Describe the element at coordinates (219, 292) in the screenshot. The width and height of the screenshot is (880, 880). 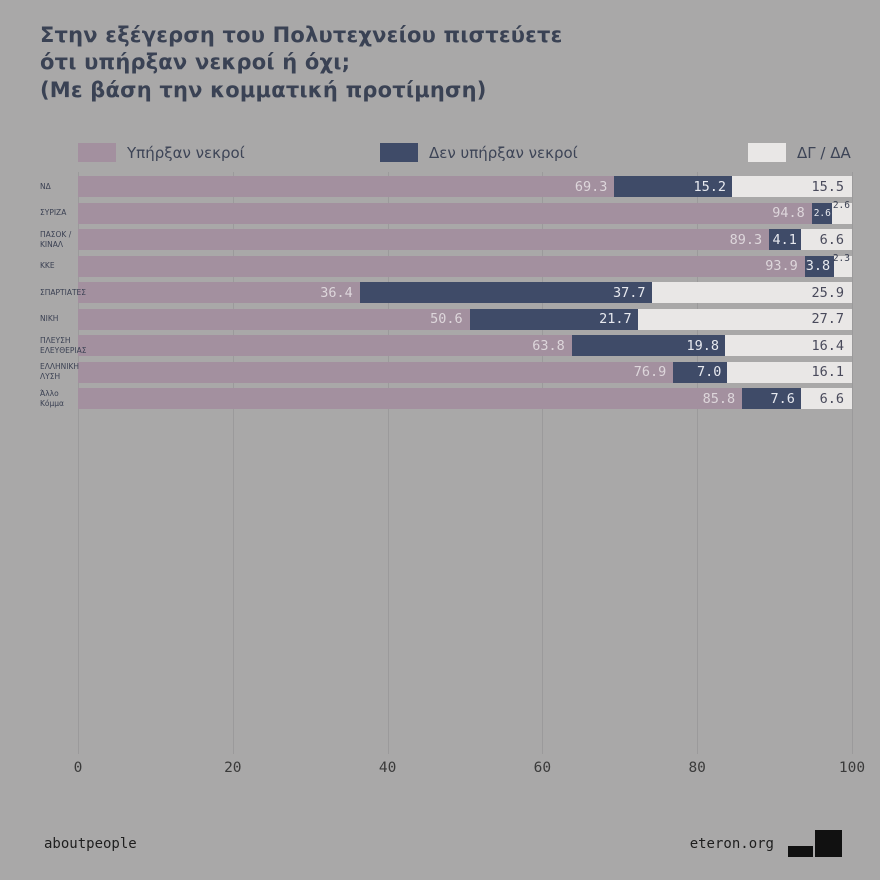
I see `bar-segment-yparxan: 36.4` at that location.